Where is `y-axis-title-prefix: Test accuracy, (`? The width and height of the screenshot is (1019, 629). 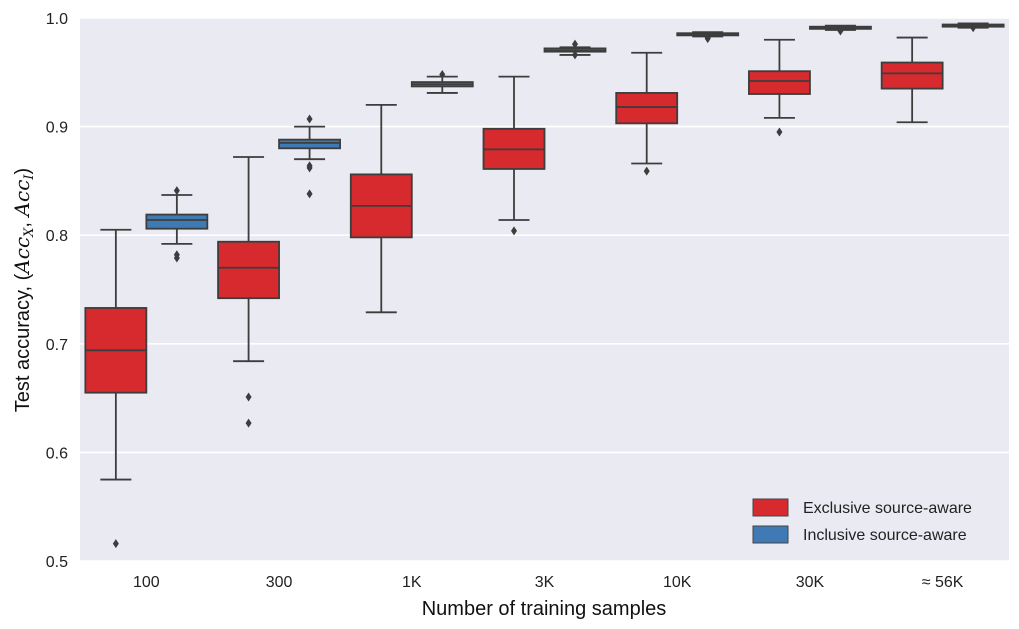 y-axis-title-prefix: Test accuracy, ( is located at coordinates (23, 342).